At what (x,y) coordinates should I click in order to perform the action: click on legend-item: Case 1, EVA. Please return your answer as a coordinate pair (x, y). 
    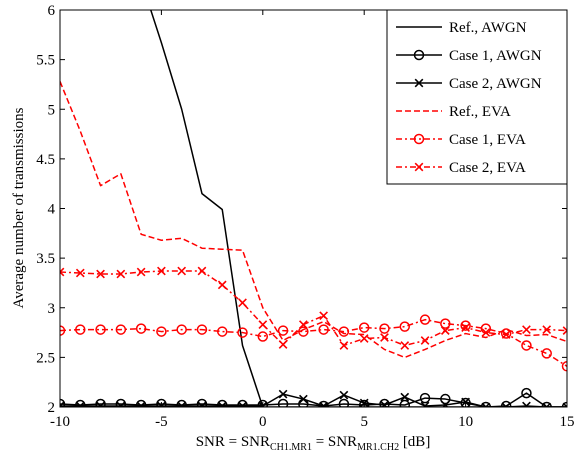
    Looking at the image, I should click on (461, 140).